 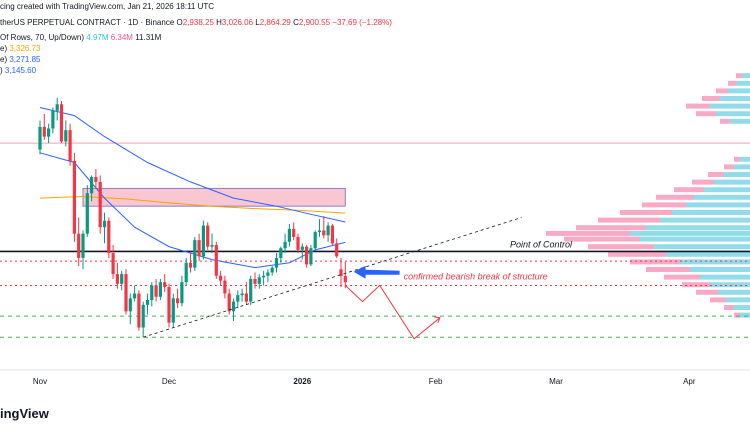 I want to click on projection-path, so click(x=392, y=312).